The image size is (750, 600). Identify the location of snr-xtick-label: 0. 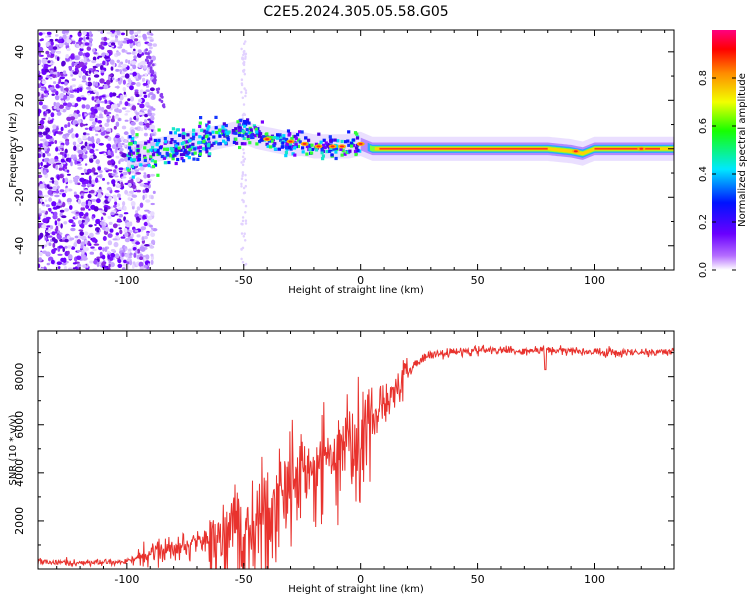
(360, 579).